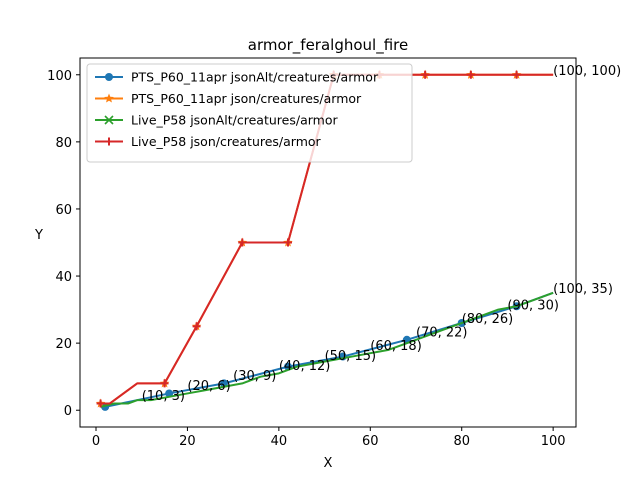  I want to click on x-tick-label: 60, so click(370, 441).